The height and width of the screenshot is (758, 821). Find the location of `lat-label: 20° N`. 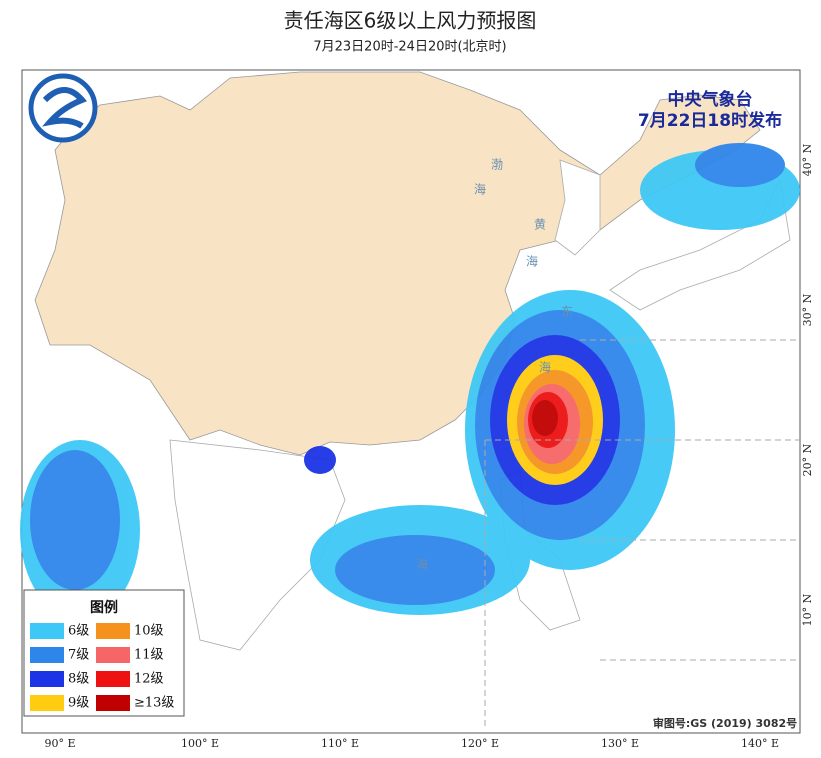

lat-label: 20° N is located at coordinates (807, 459).